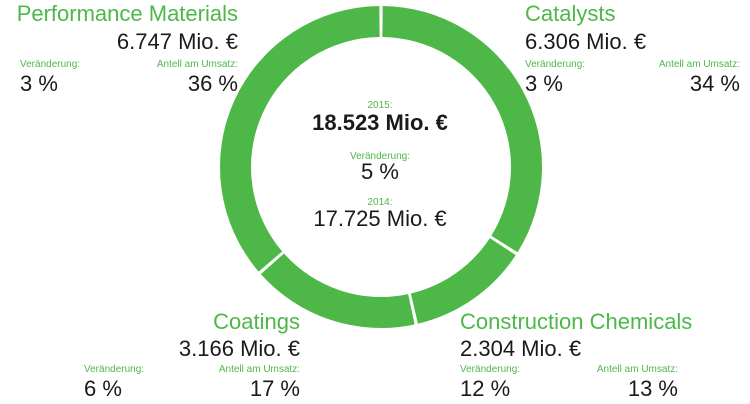 The height and width of the screenshot is (404, 750). I want to click on segment-value: 2.304 Mio. €, so click(521, 348).